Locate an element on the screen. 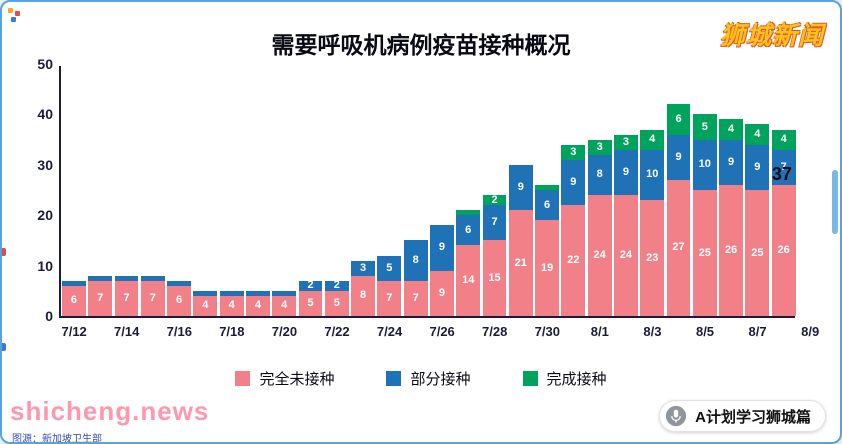 The height and width of the screenshot is (444, 842). bar-7/31: 22 9 3 is located at coordinates (573, 230).